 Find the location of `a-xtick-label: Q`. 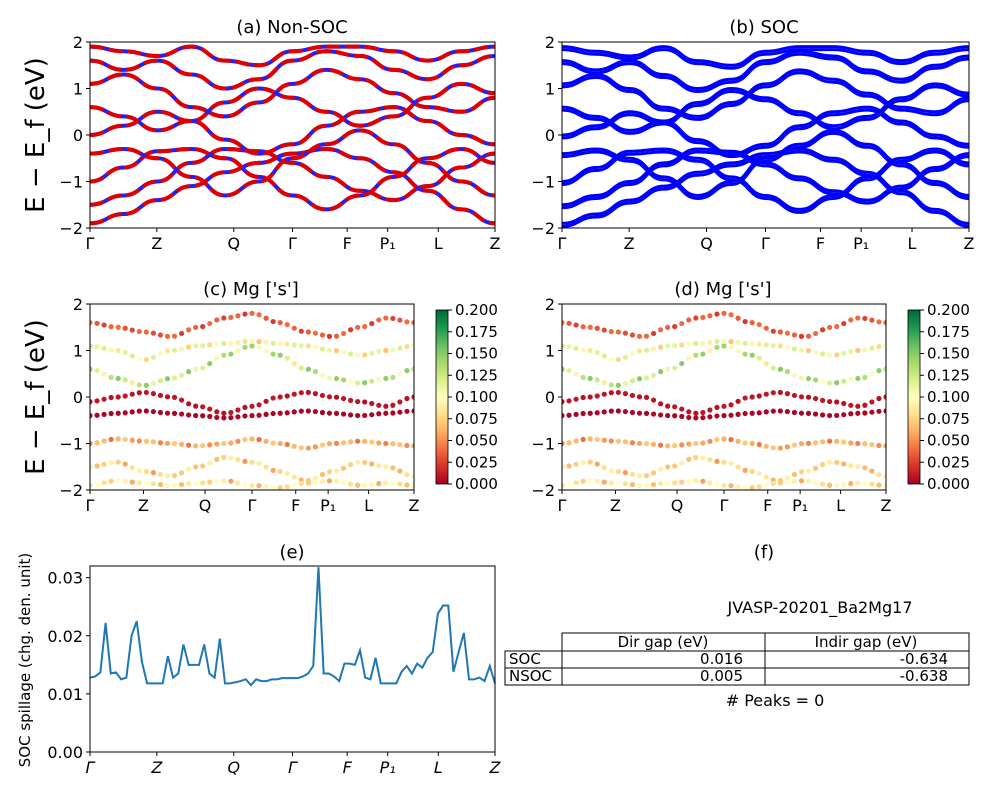

a-xtick-label: Q is located at coordinates (233, 243).